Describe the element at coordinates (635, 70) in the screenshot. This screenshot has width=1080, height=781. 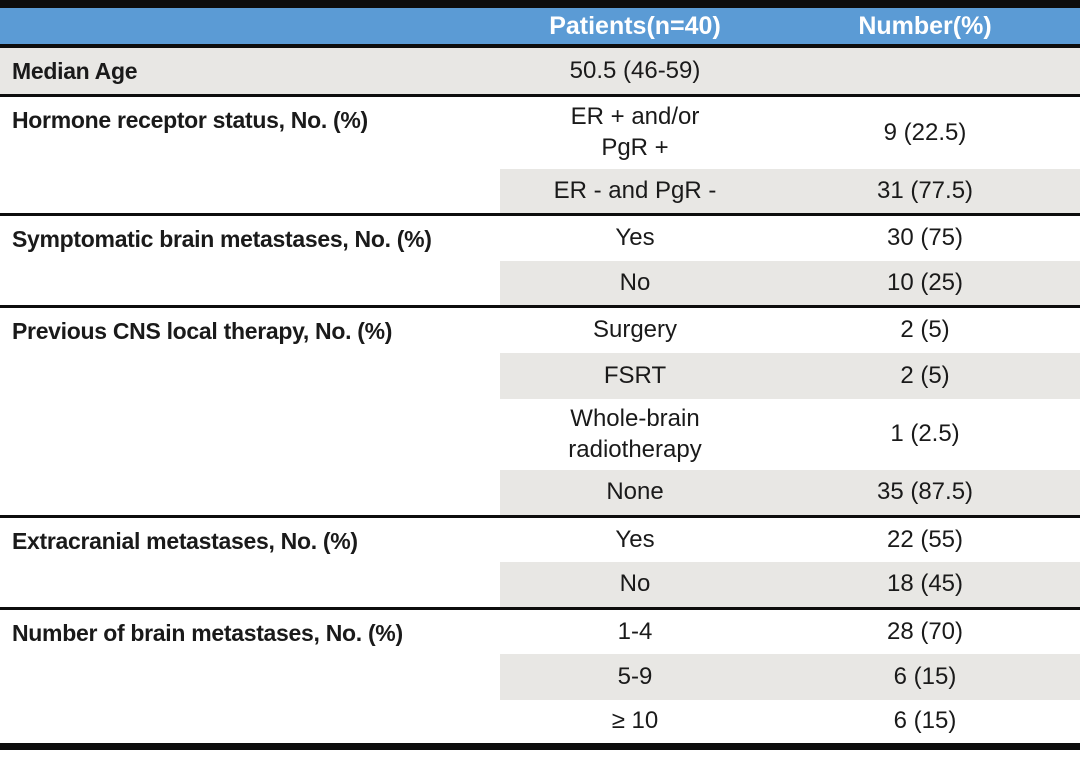
I see `patients-cell: 50.5 (46-59)` at that location.